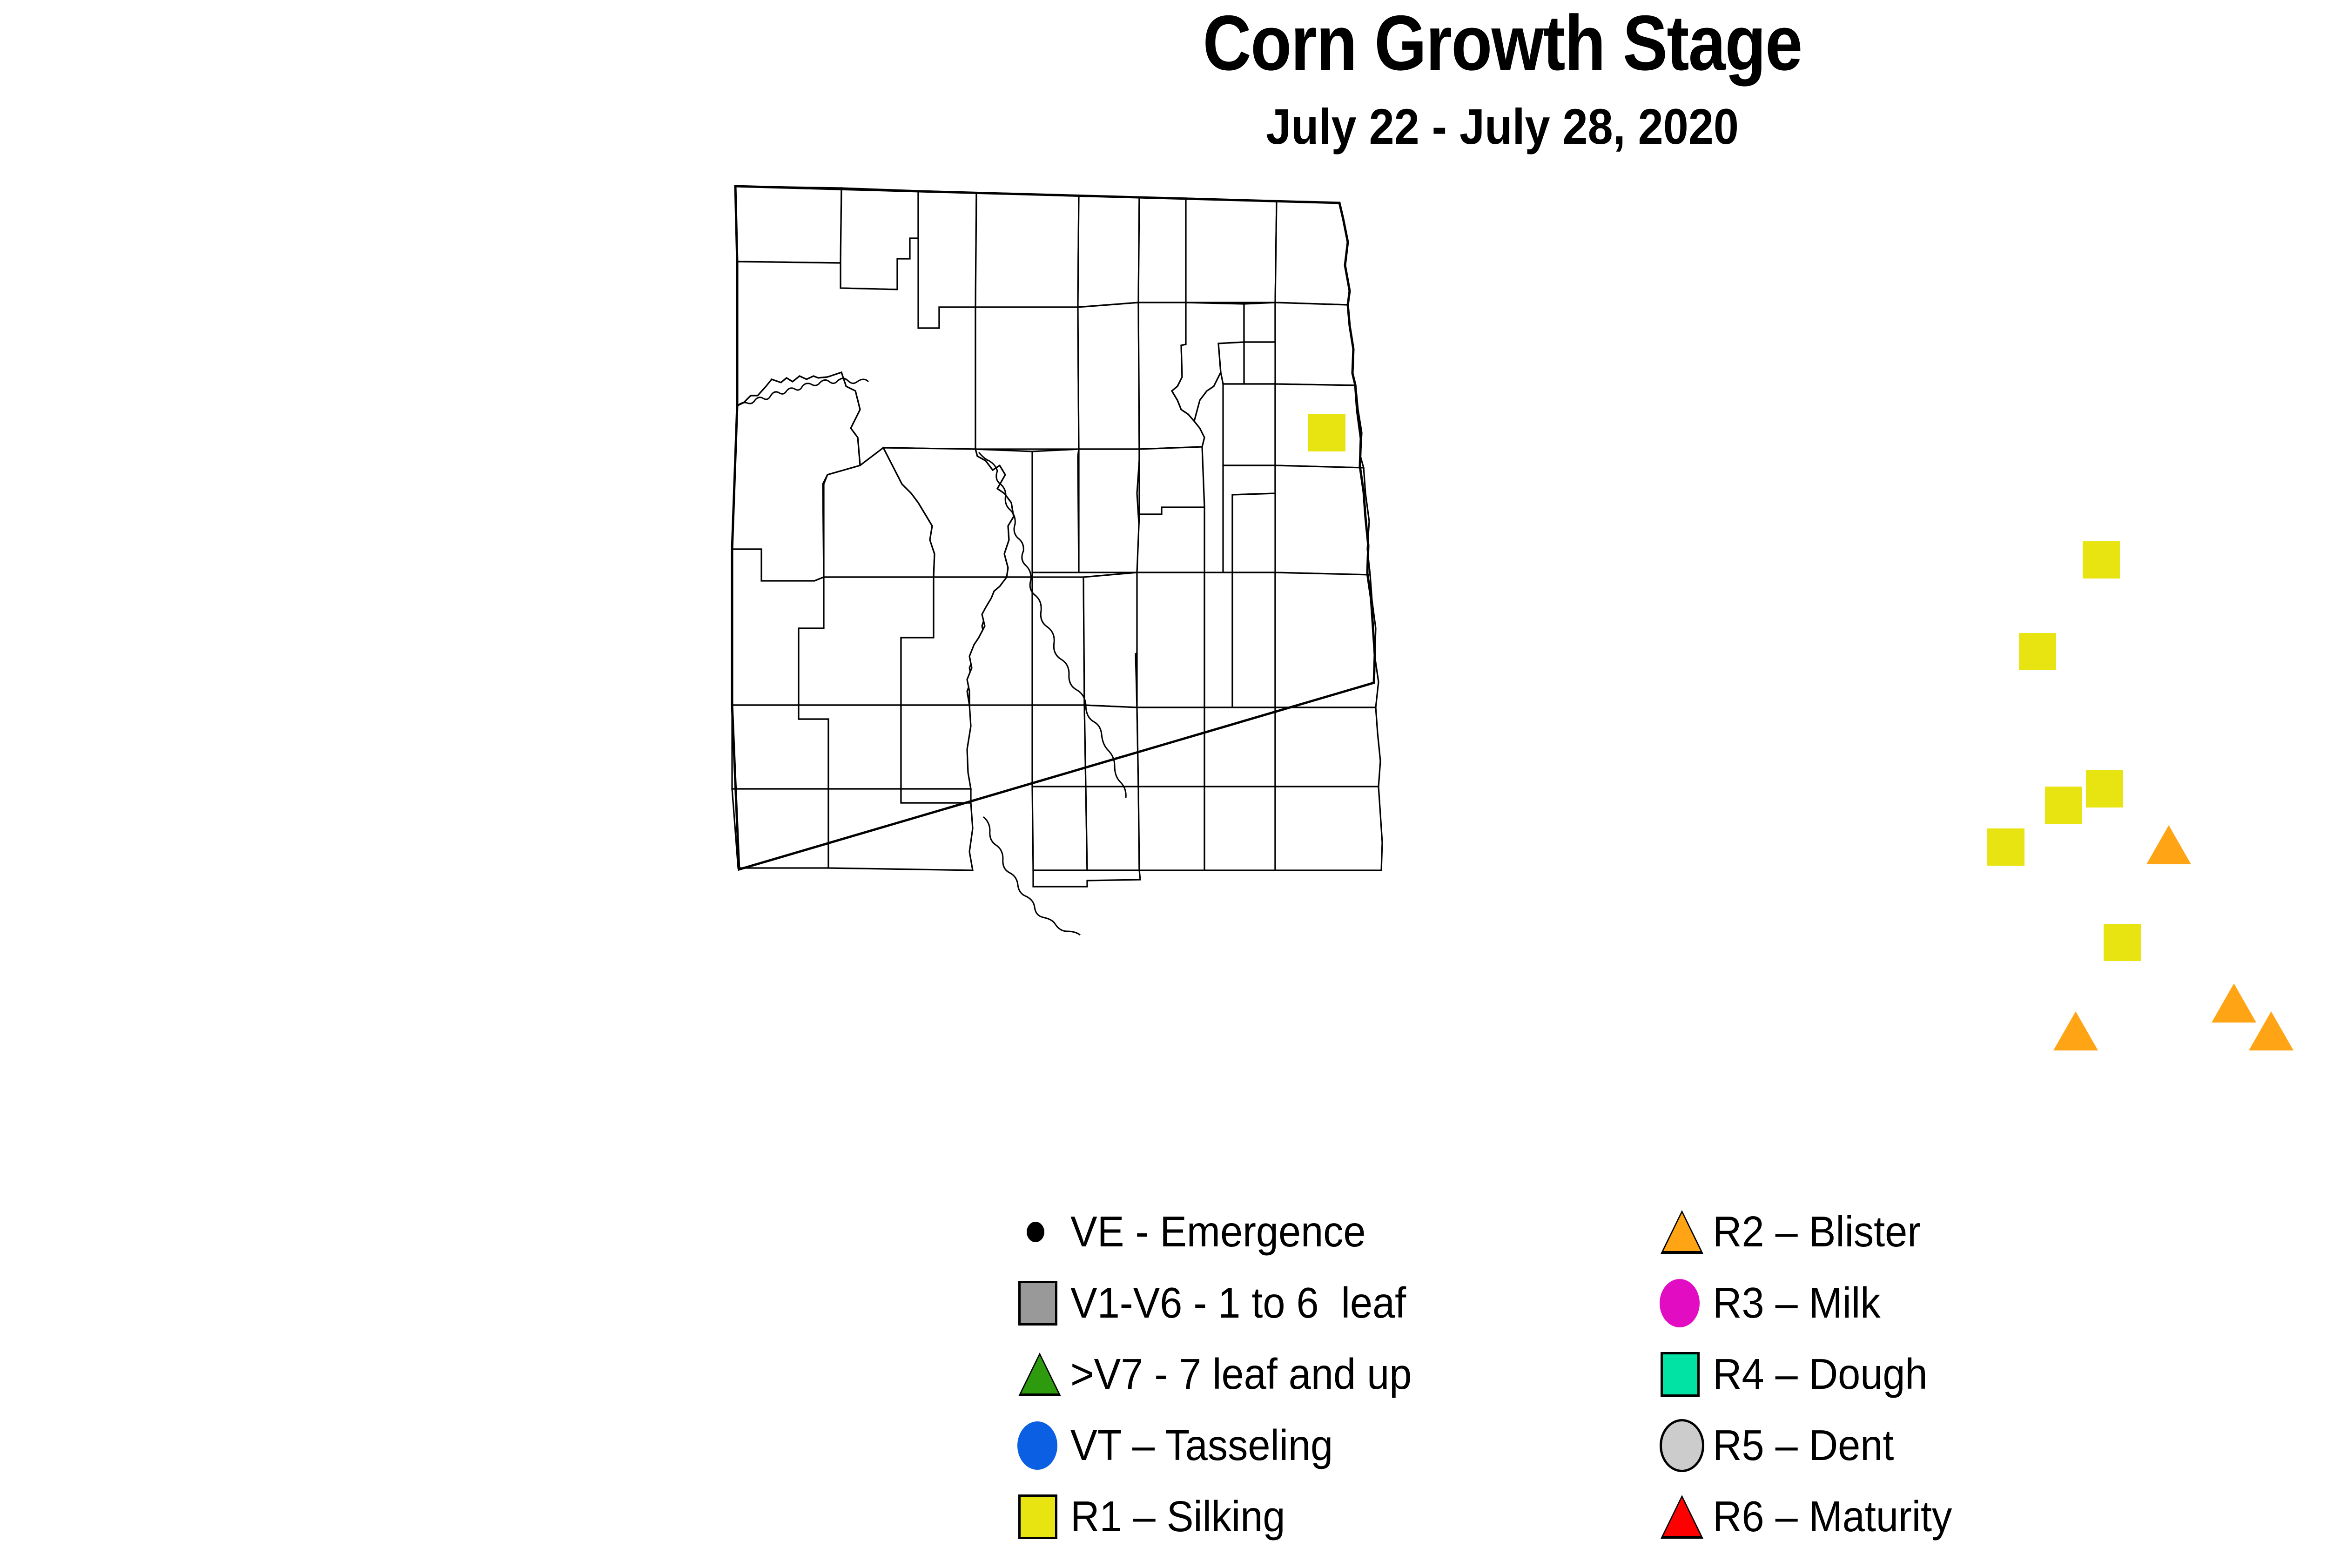  Describe the element at coordinates (1218, 1231) in the screenshot. I see `legend-item-label: VE - Emergence` at that location.